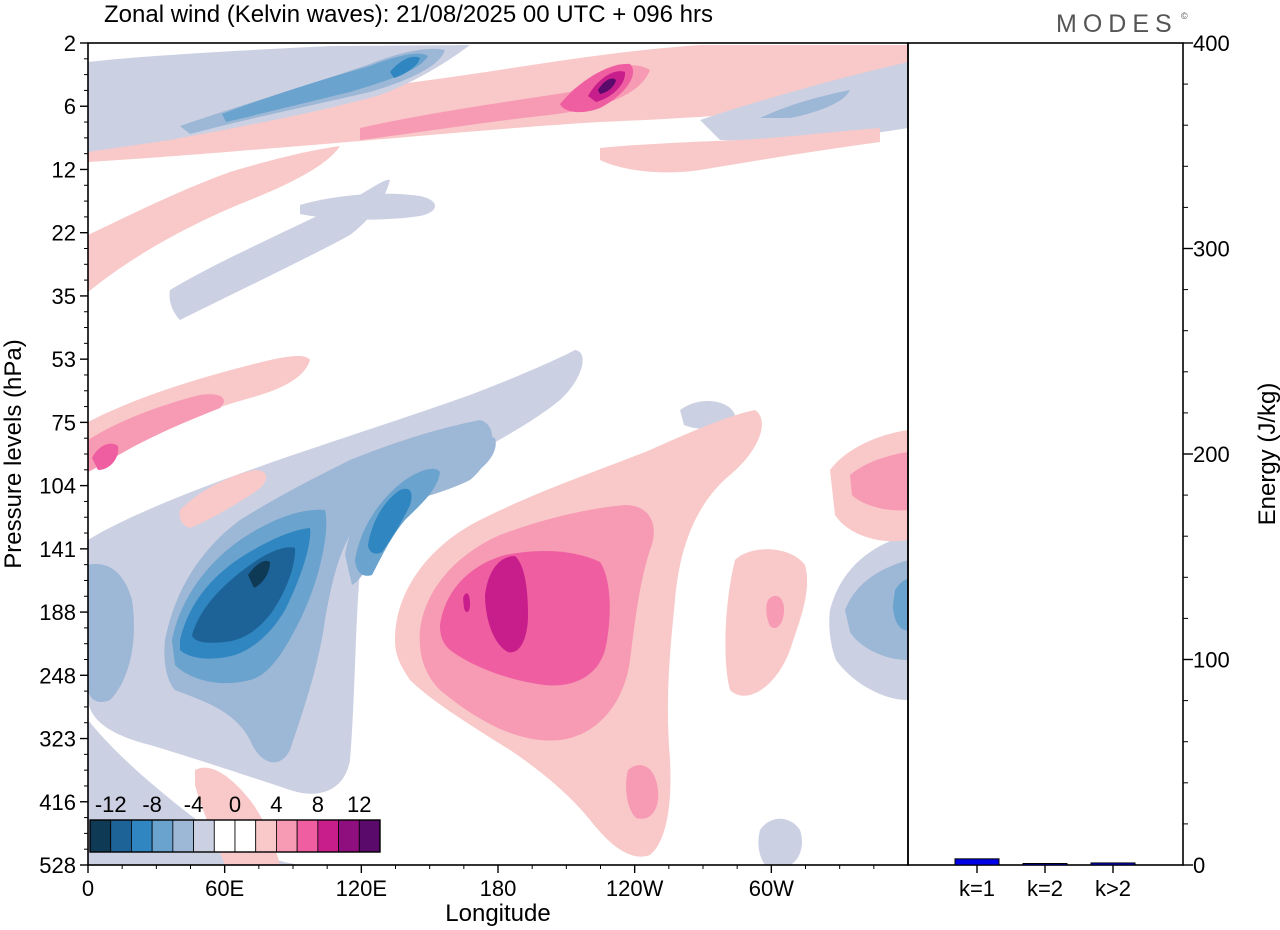 This screenshot has height=930, width=1280. Describe the element at coordinates (57, 486) in the screenshot. I see `pressure-tick-label: 104` at that location.